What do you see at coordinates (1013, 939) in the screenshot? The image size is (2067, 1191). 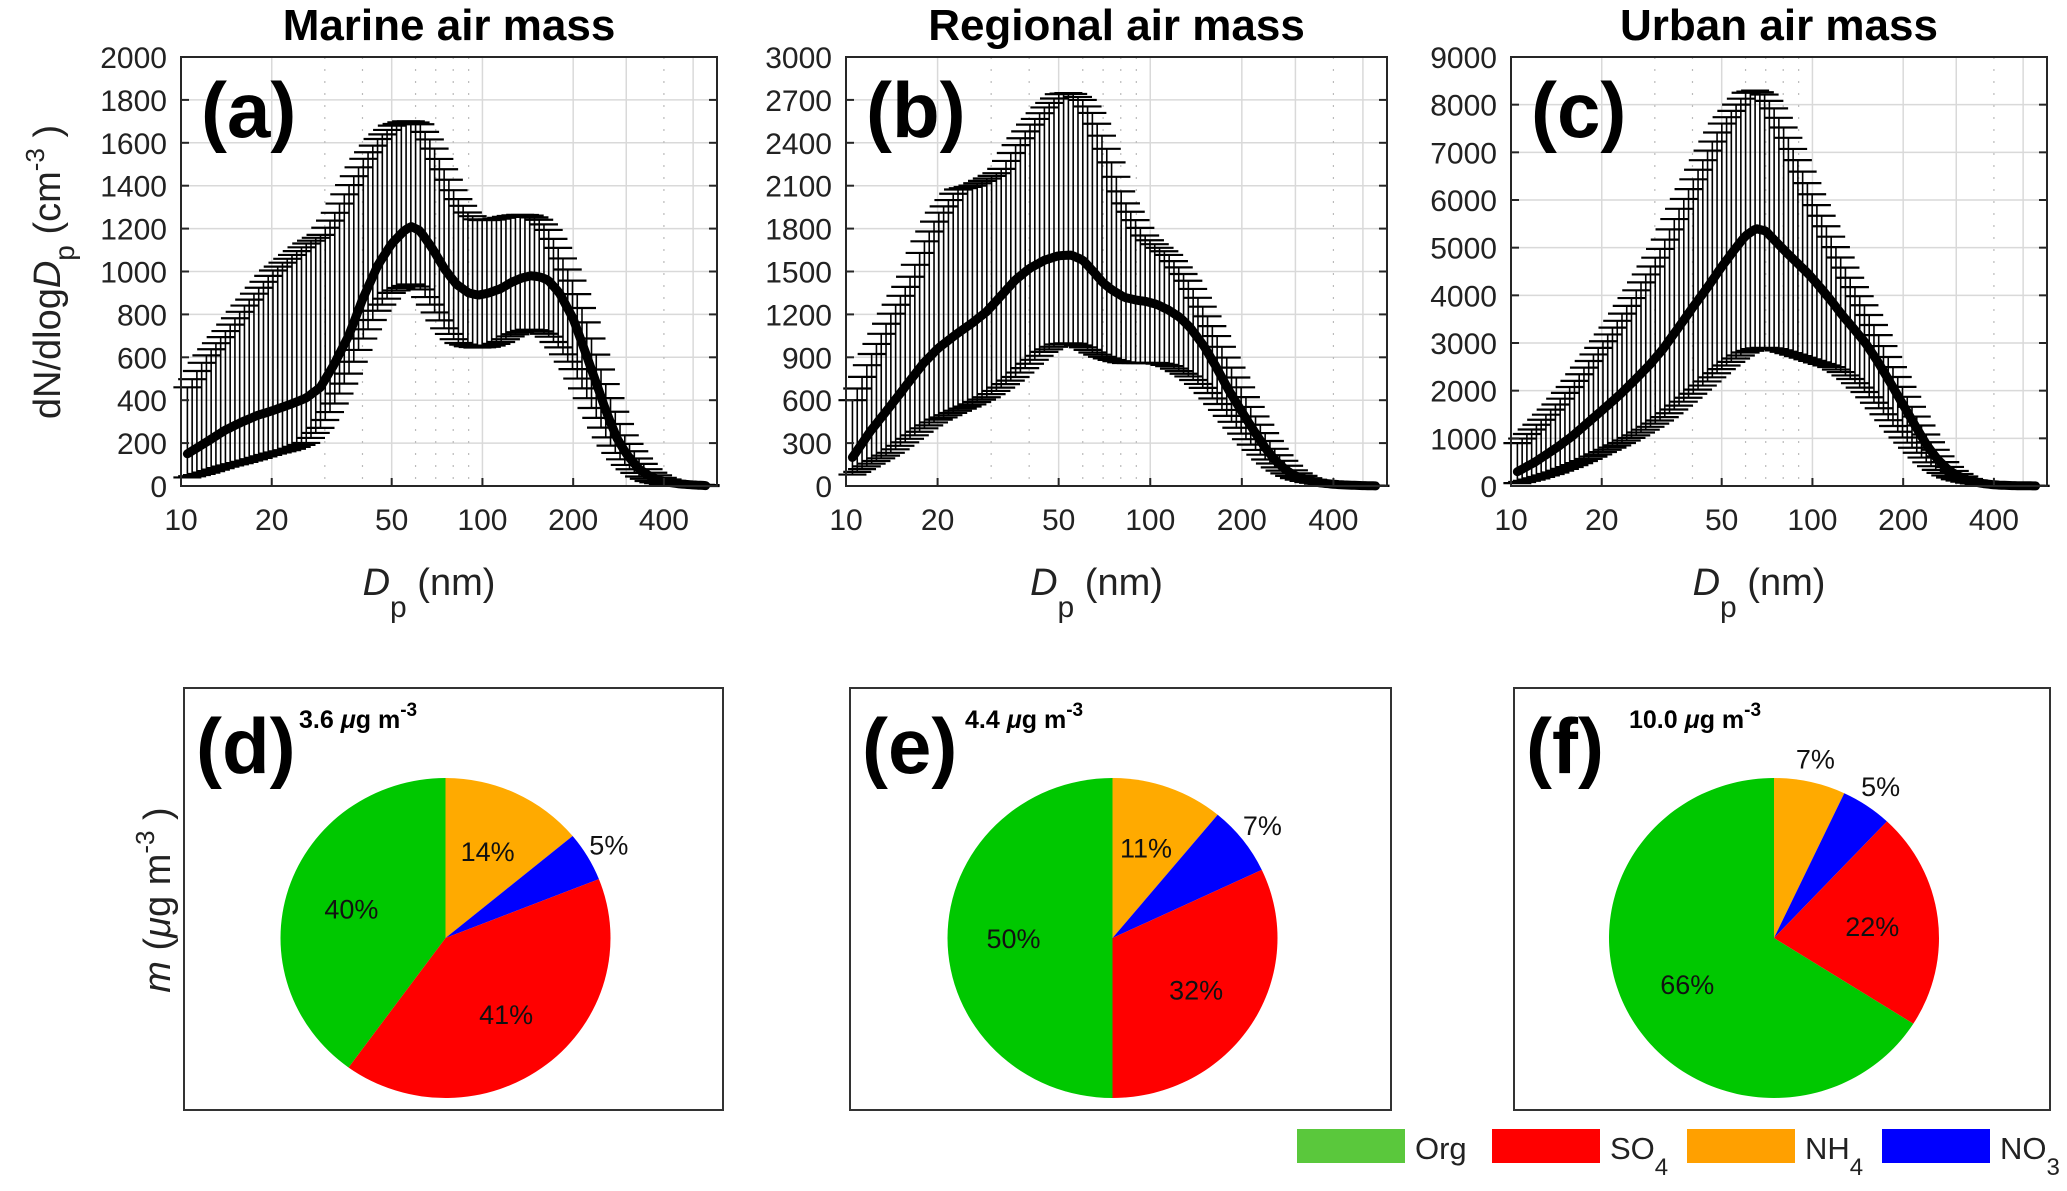 I see `pie-label-org: 50%` at bounding box center [1013, 939].